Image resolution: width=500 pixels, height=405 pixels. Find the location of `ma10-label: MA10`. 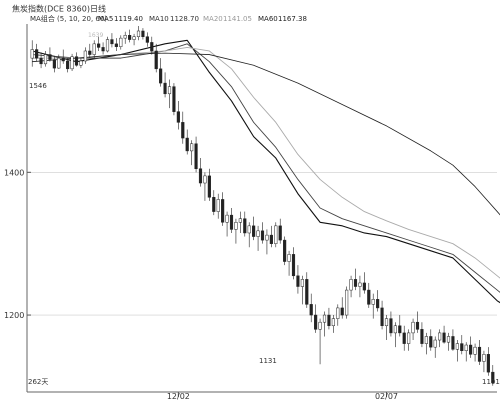

ma10-label: MA10 is located at coordinates (159, 19).